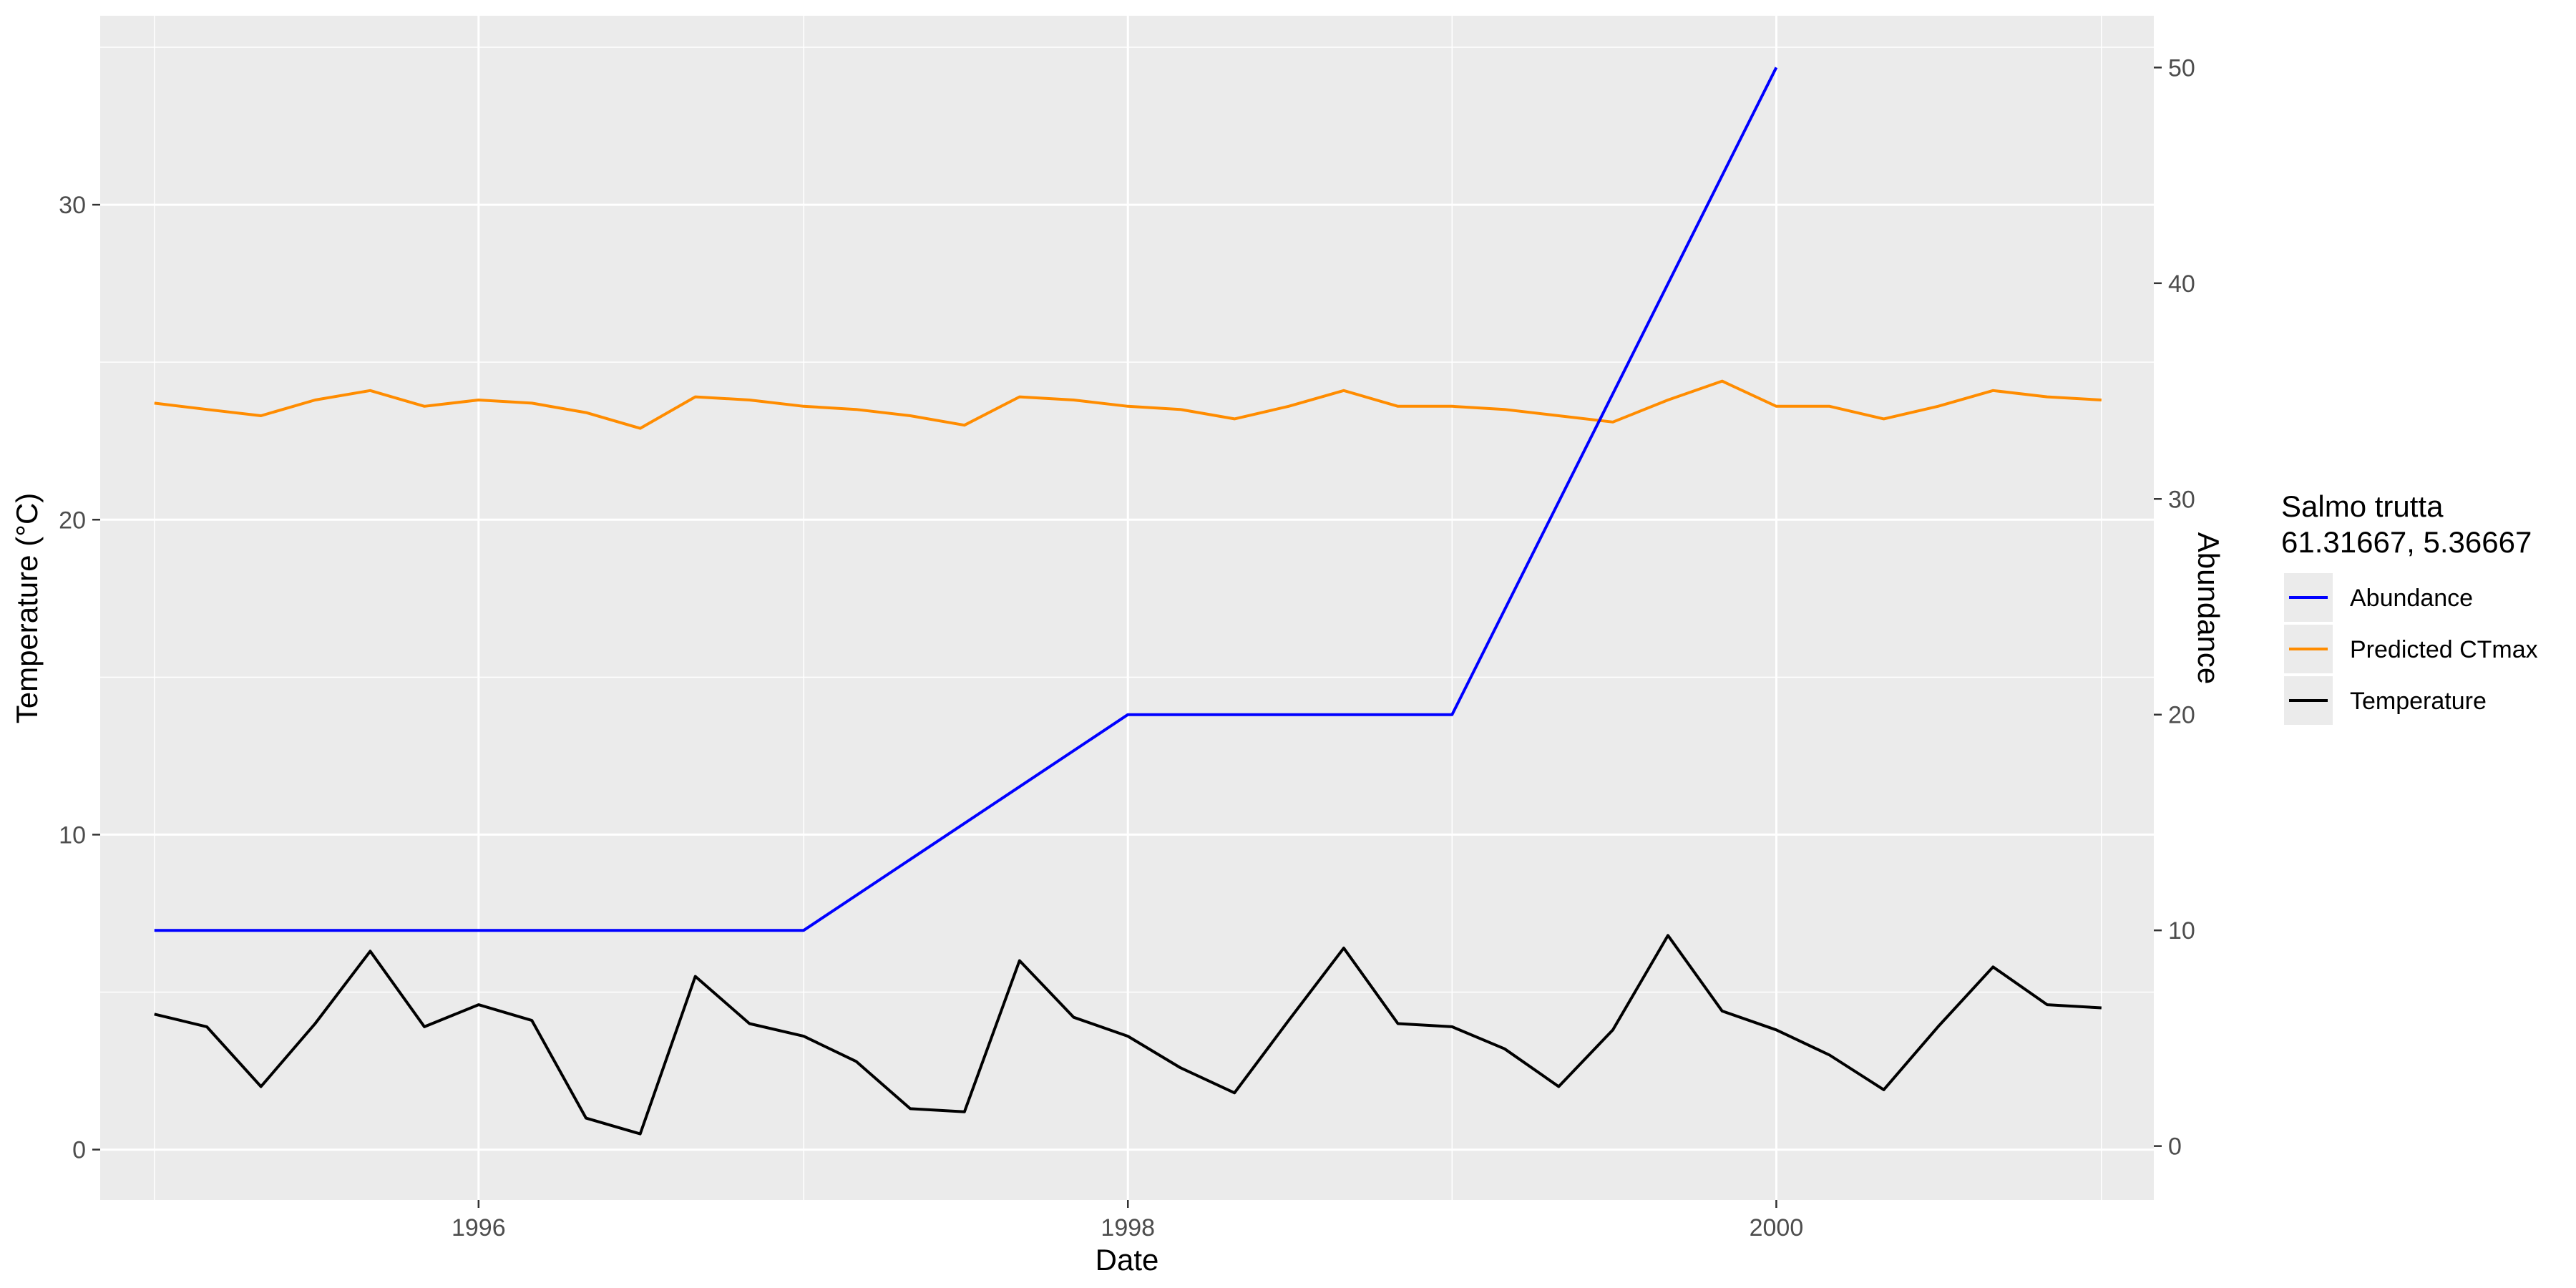 Image resolution: width=2576 pixels, height=1288 pixels. What do you see at coordinates (72, 520) in the screenshot?
I see `y-tick-label: 20` at bounding box center [72, 520].